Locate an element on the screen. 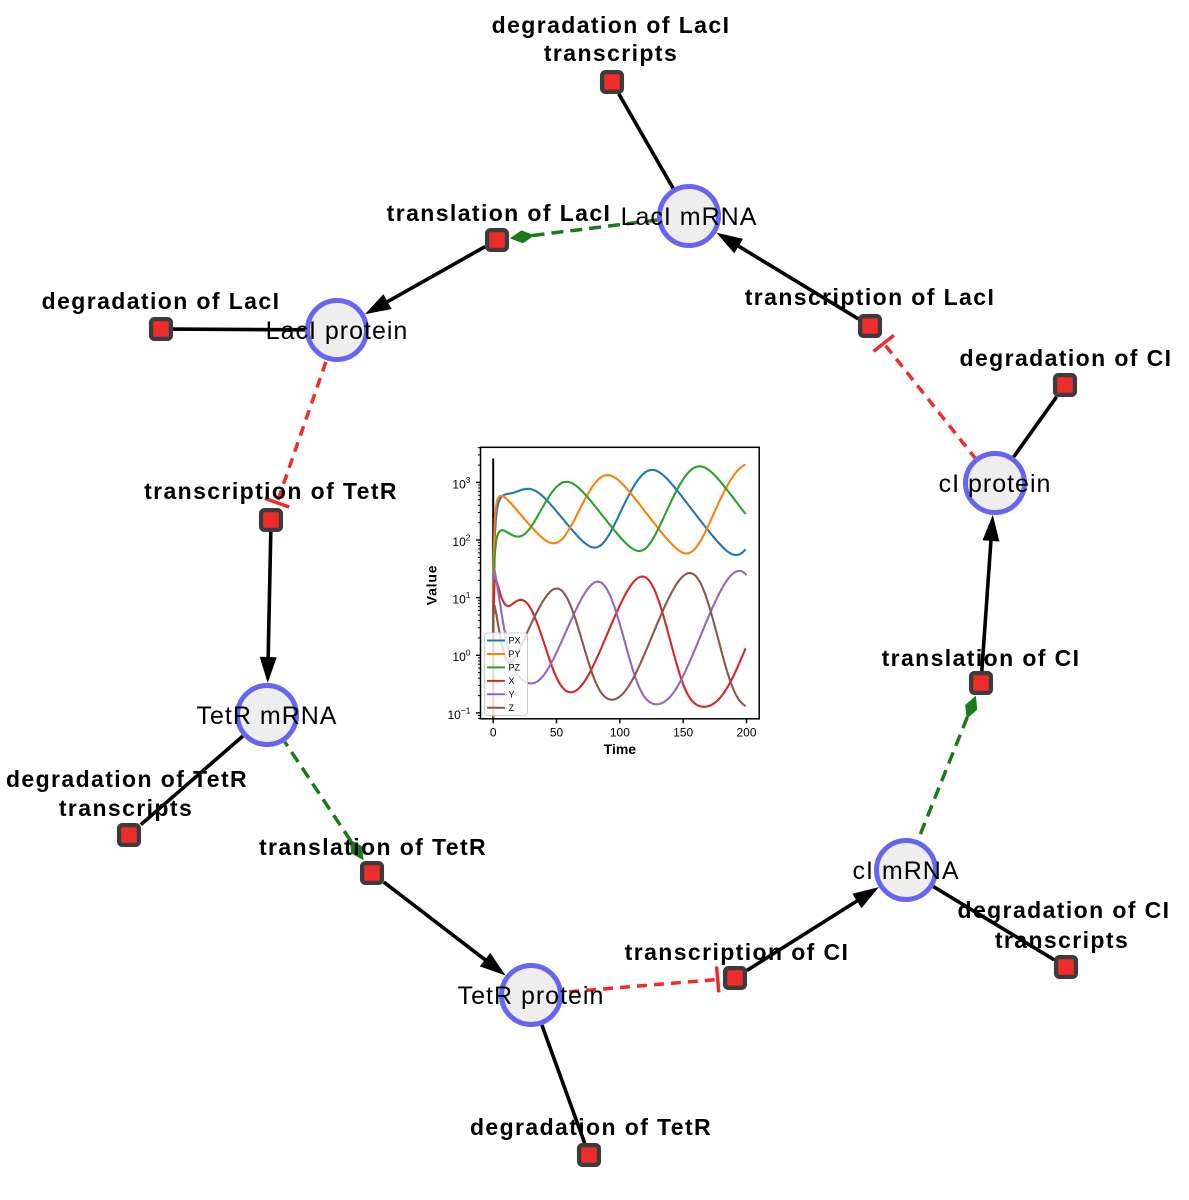 The width and height of the screenshot is (1189, 1200). svg-text: Z is located at coordinates (512, 708).